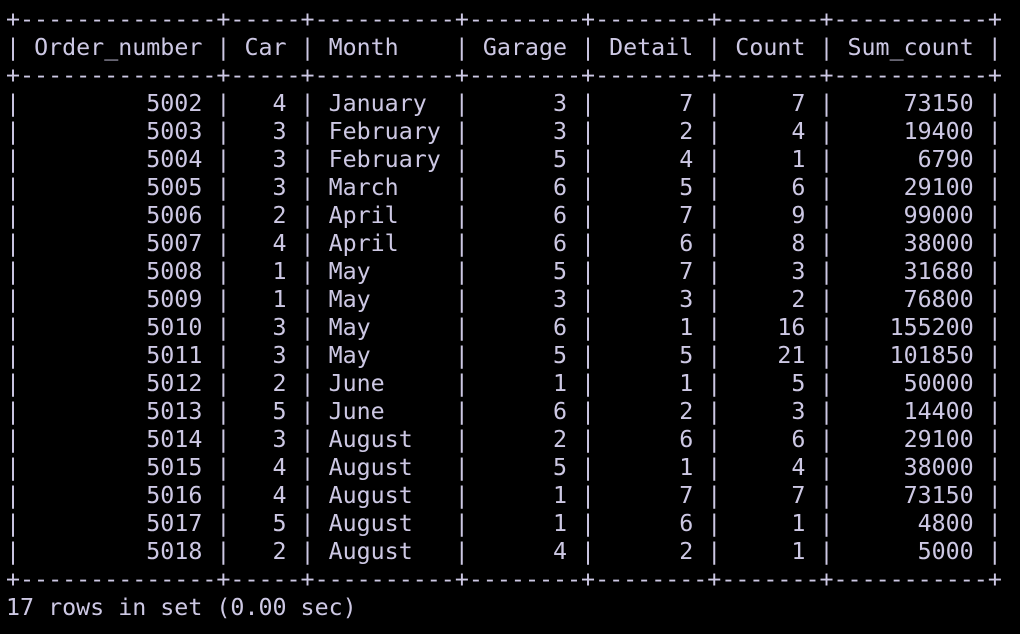 Image resolution: width=1020 pixels, height=634 pixels. What do you see at coordinates (798, 243) in the screenshot?
I see `cell: 8` at bounding box center [798, 243].